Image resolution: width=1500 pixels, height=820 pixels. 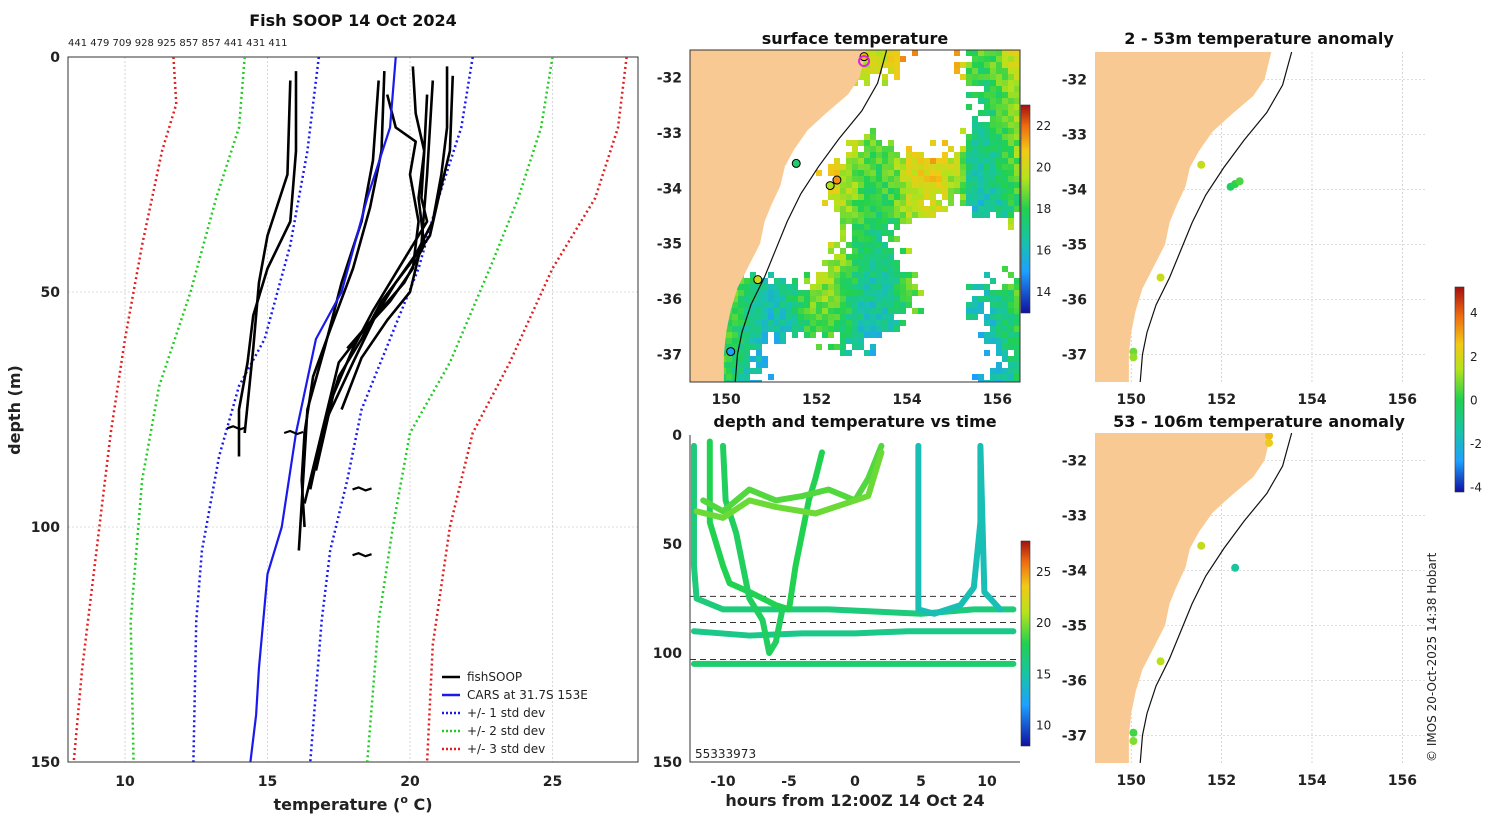 I want to click on fish-profile-line, so click(x=267, y=264).